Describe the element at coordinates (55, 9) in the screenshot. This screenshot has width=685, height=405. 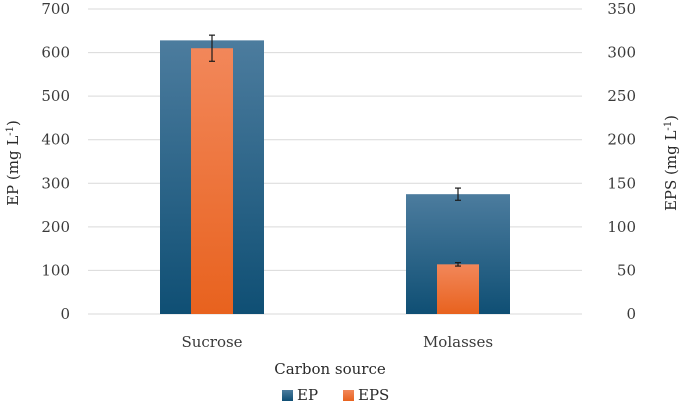
I see `left-tick-label: 700` at that location.